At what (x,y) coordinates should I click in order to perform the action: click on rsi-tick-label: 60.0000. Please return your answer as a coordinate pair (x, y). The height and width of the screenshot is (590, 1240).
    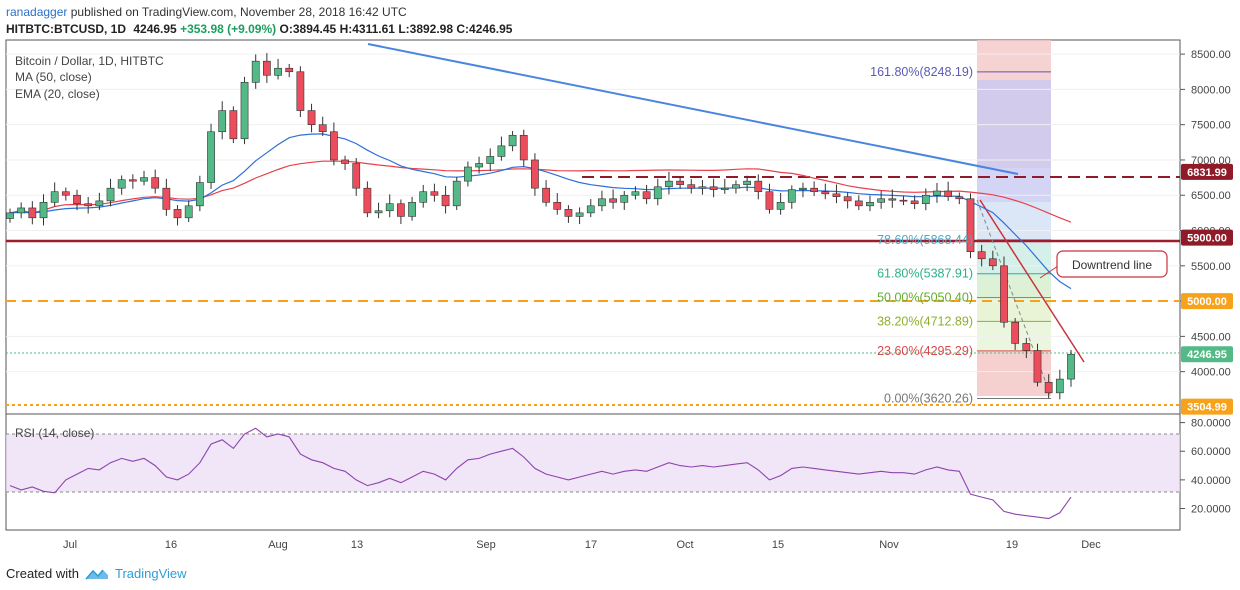
    Looking at the image, I should click on (1211, 452).